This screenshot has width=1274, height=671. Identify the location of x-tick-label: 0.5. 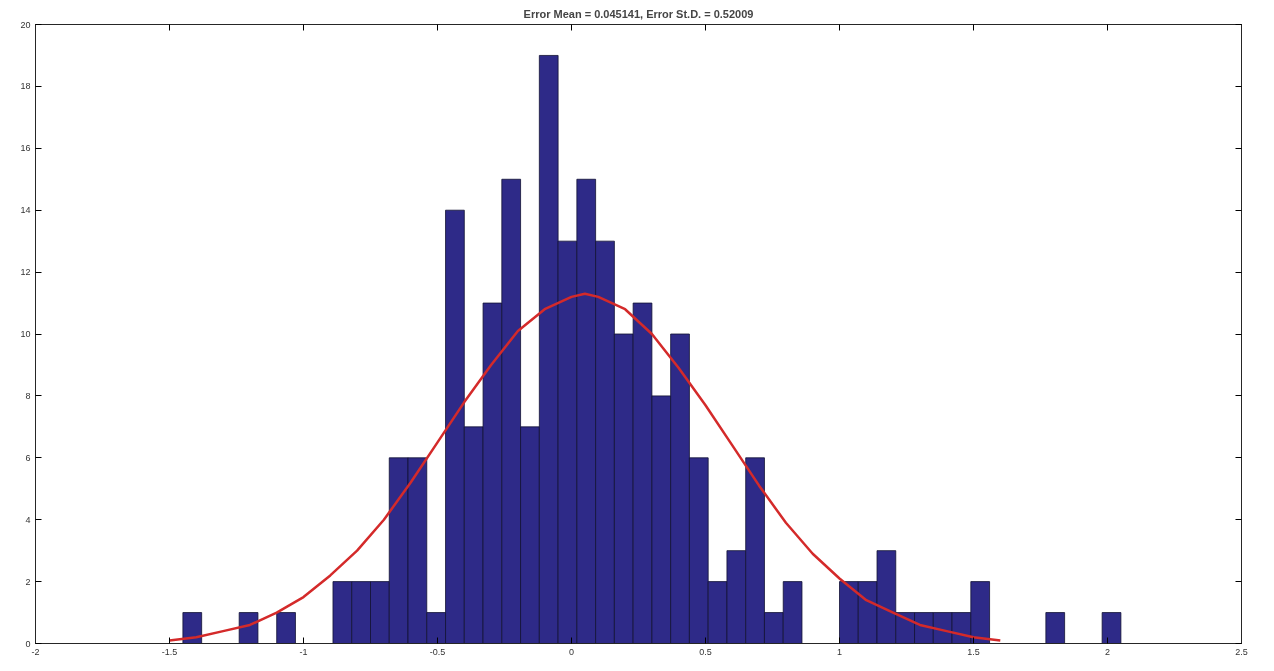
(705, 651).